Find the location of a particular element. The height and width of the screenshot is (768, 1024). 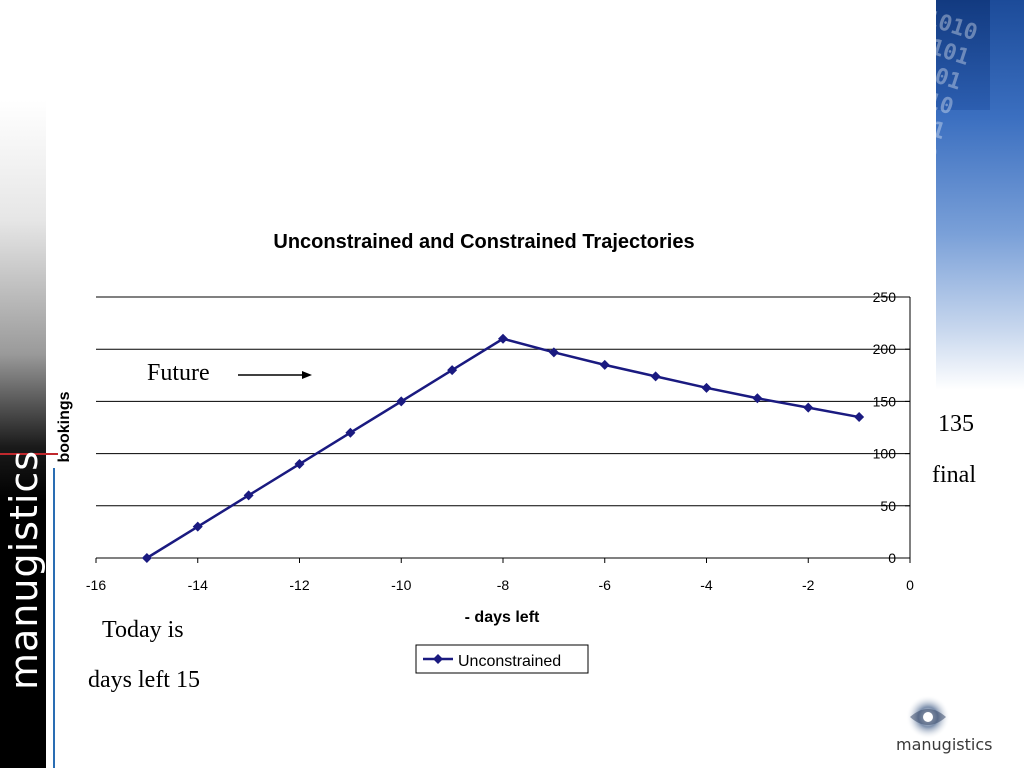

x-tick-label: -16 is located at coordinates (96, 585).